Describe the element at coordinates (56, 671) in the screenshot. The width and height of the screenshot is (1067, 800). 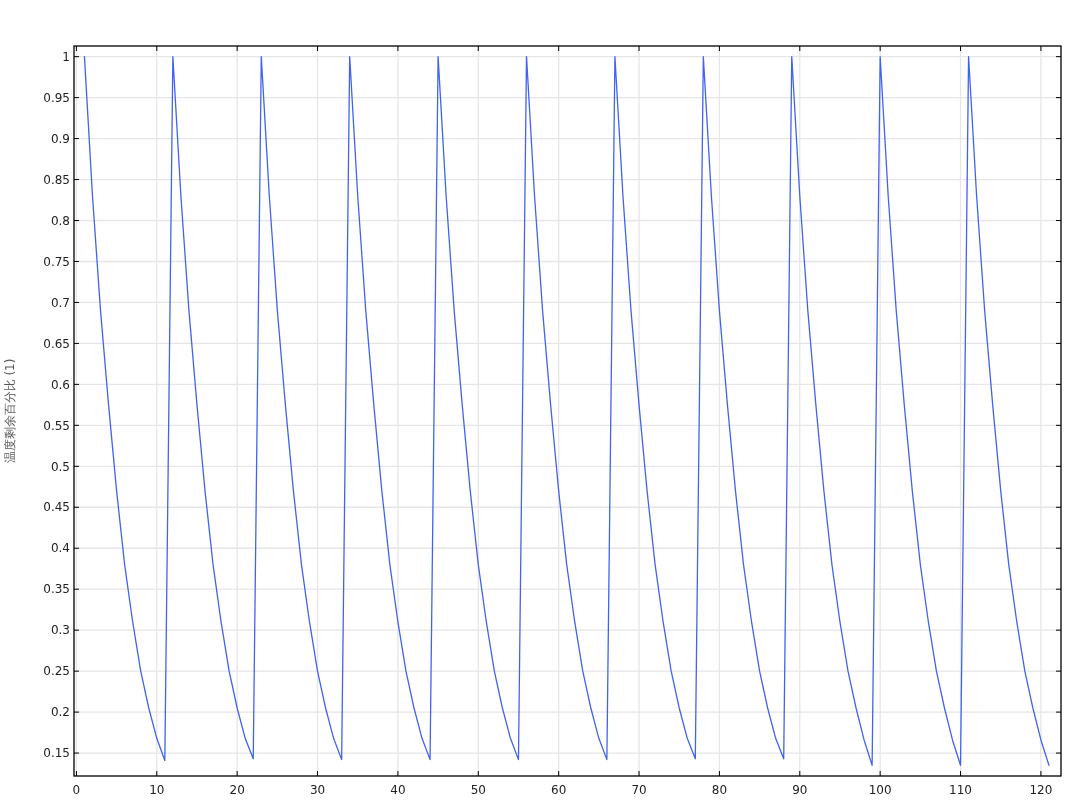
I see `y-tick-label: 0.25` at that location.